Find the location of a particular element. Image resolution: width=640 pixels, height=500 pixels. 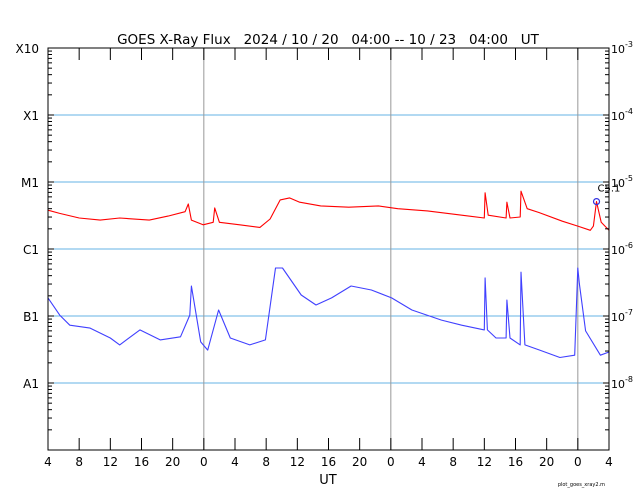

series-long-line is located at coordinates (328, 210).